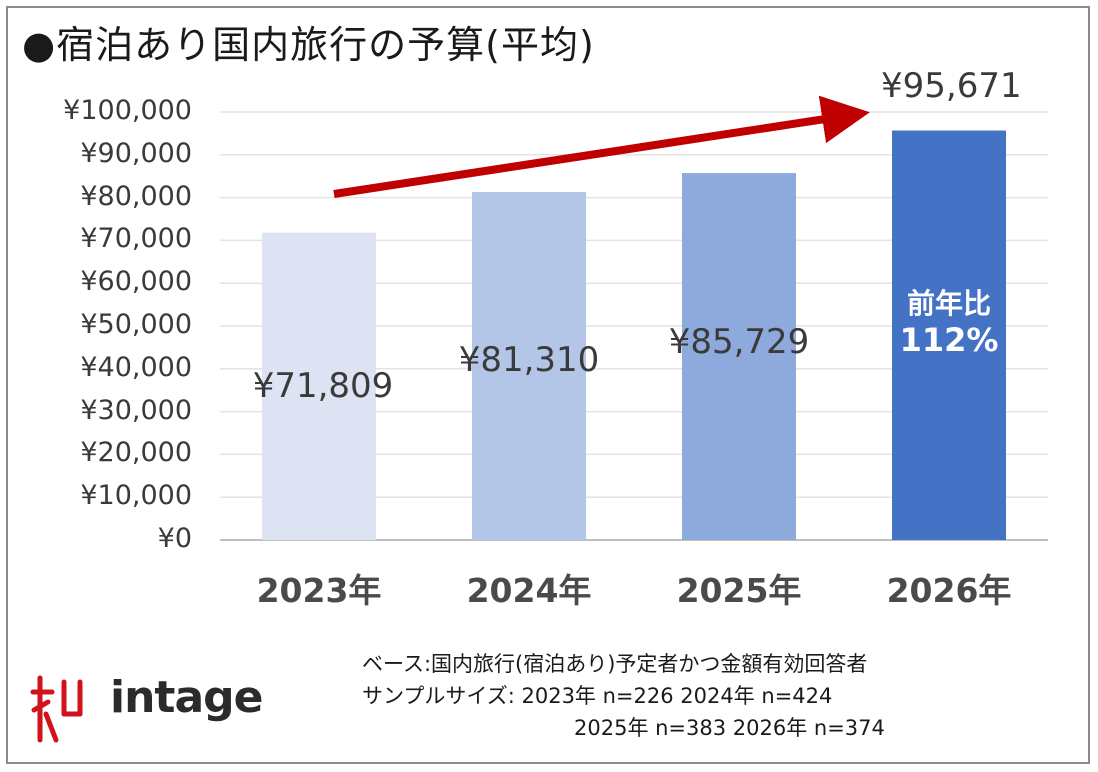 The height and width of the screenshot is (772, 1098). What do you see at coordinates (949, 590) in the screenshot?
I see `x-tick-label: 2026年` at bounding box center [949, 590].